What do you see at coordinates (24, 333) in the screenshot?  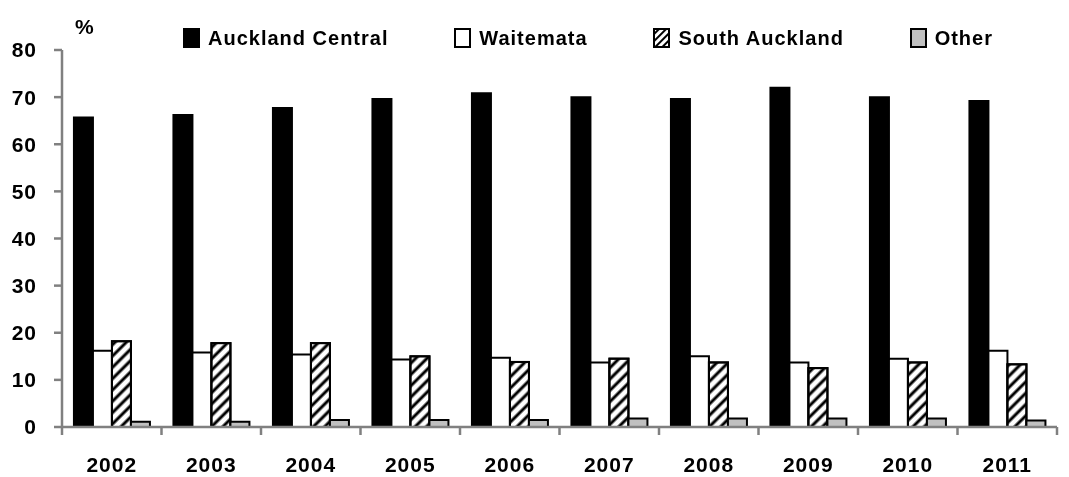 I see `y-tick-label: 20` at bounding box center [24, 333].